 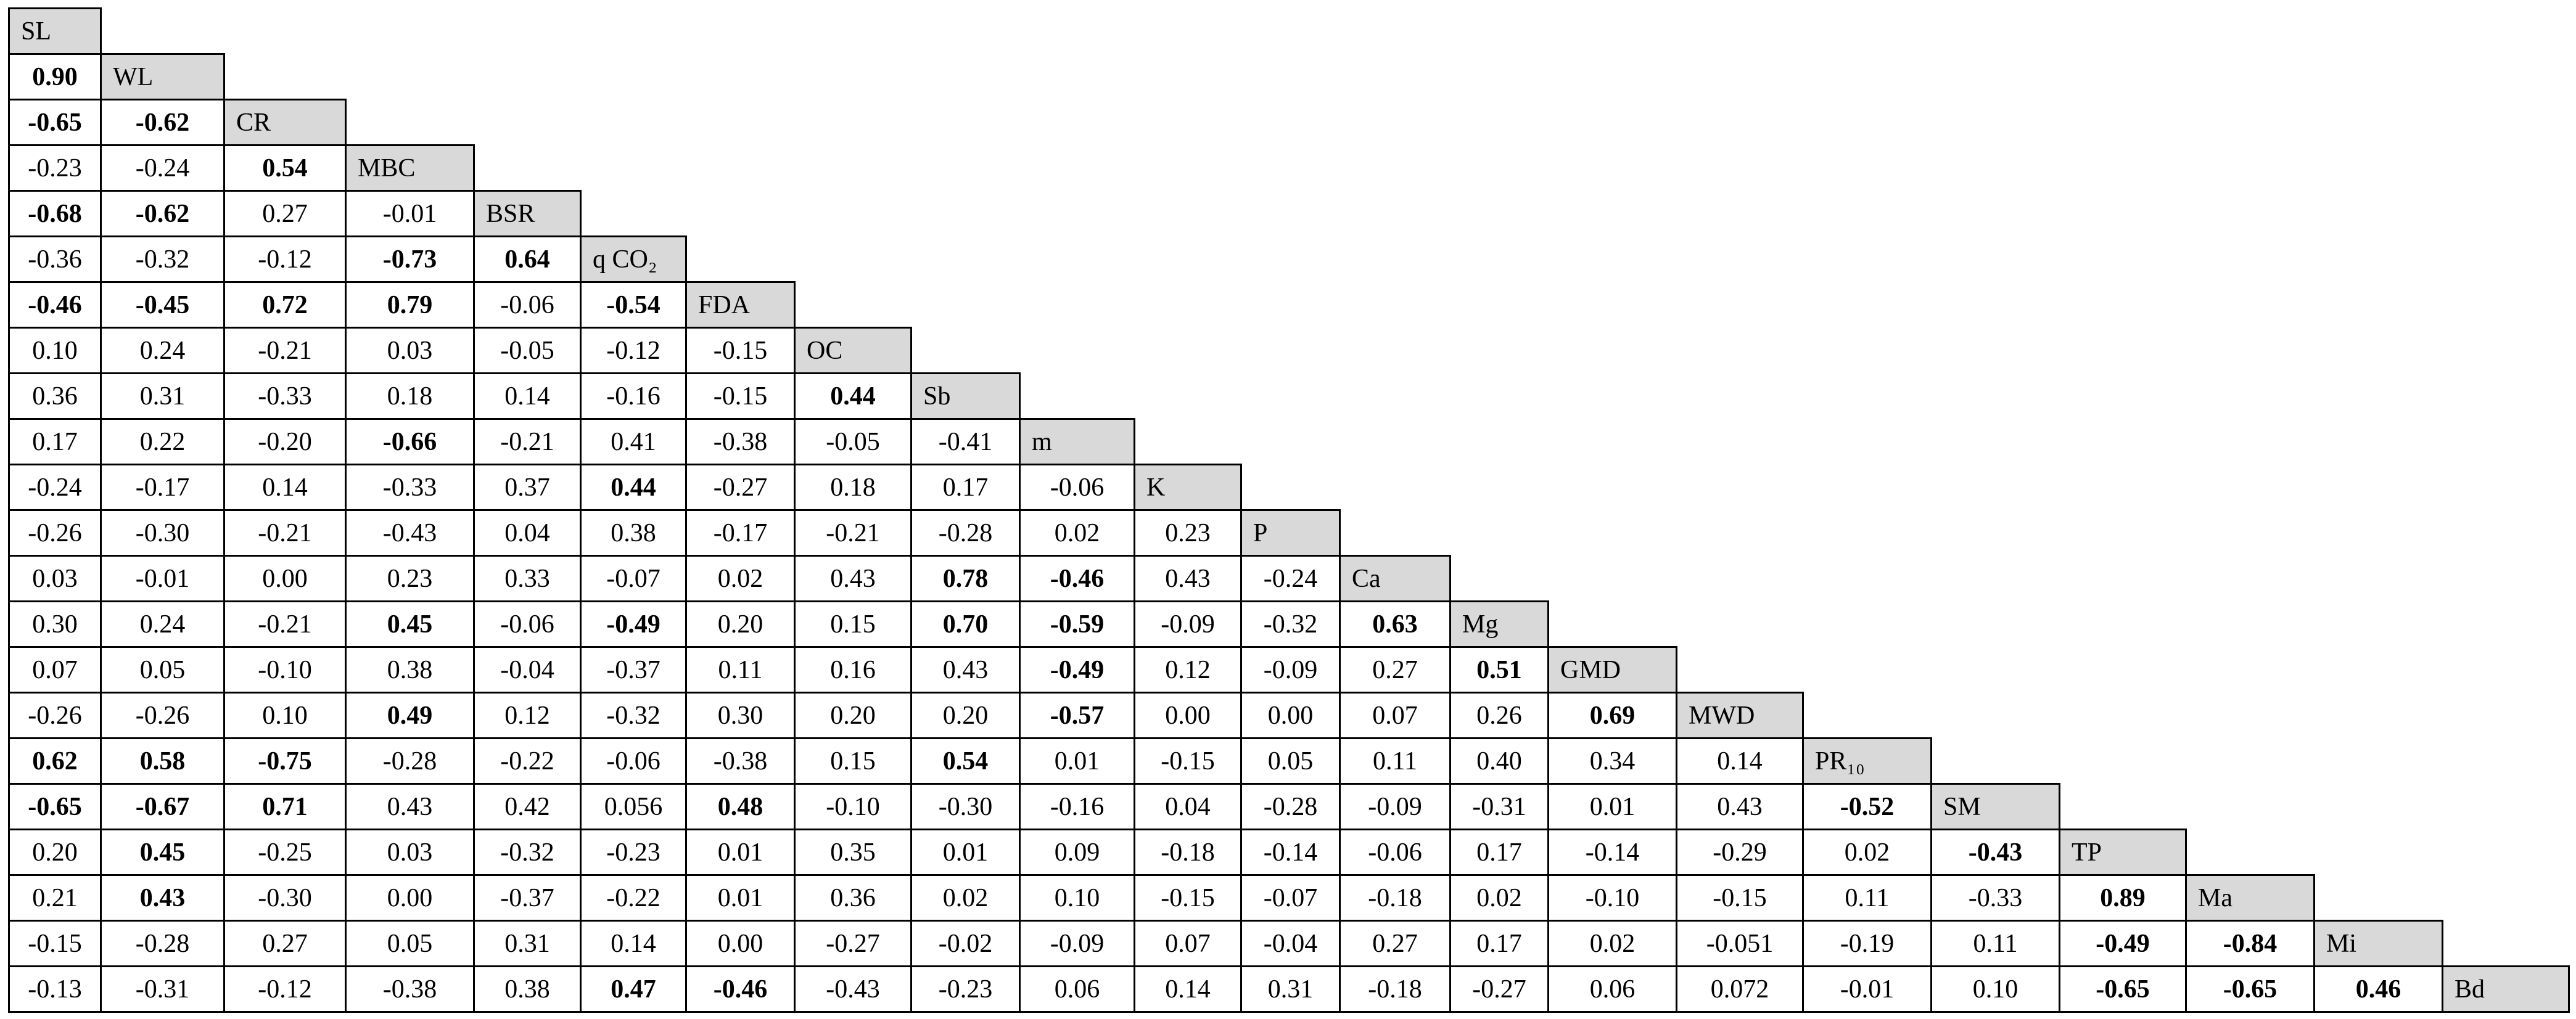 I want to click on variable-label: SM, so click(x=1995, y=806).